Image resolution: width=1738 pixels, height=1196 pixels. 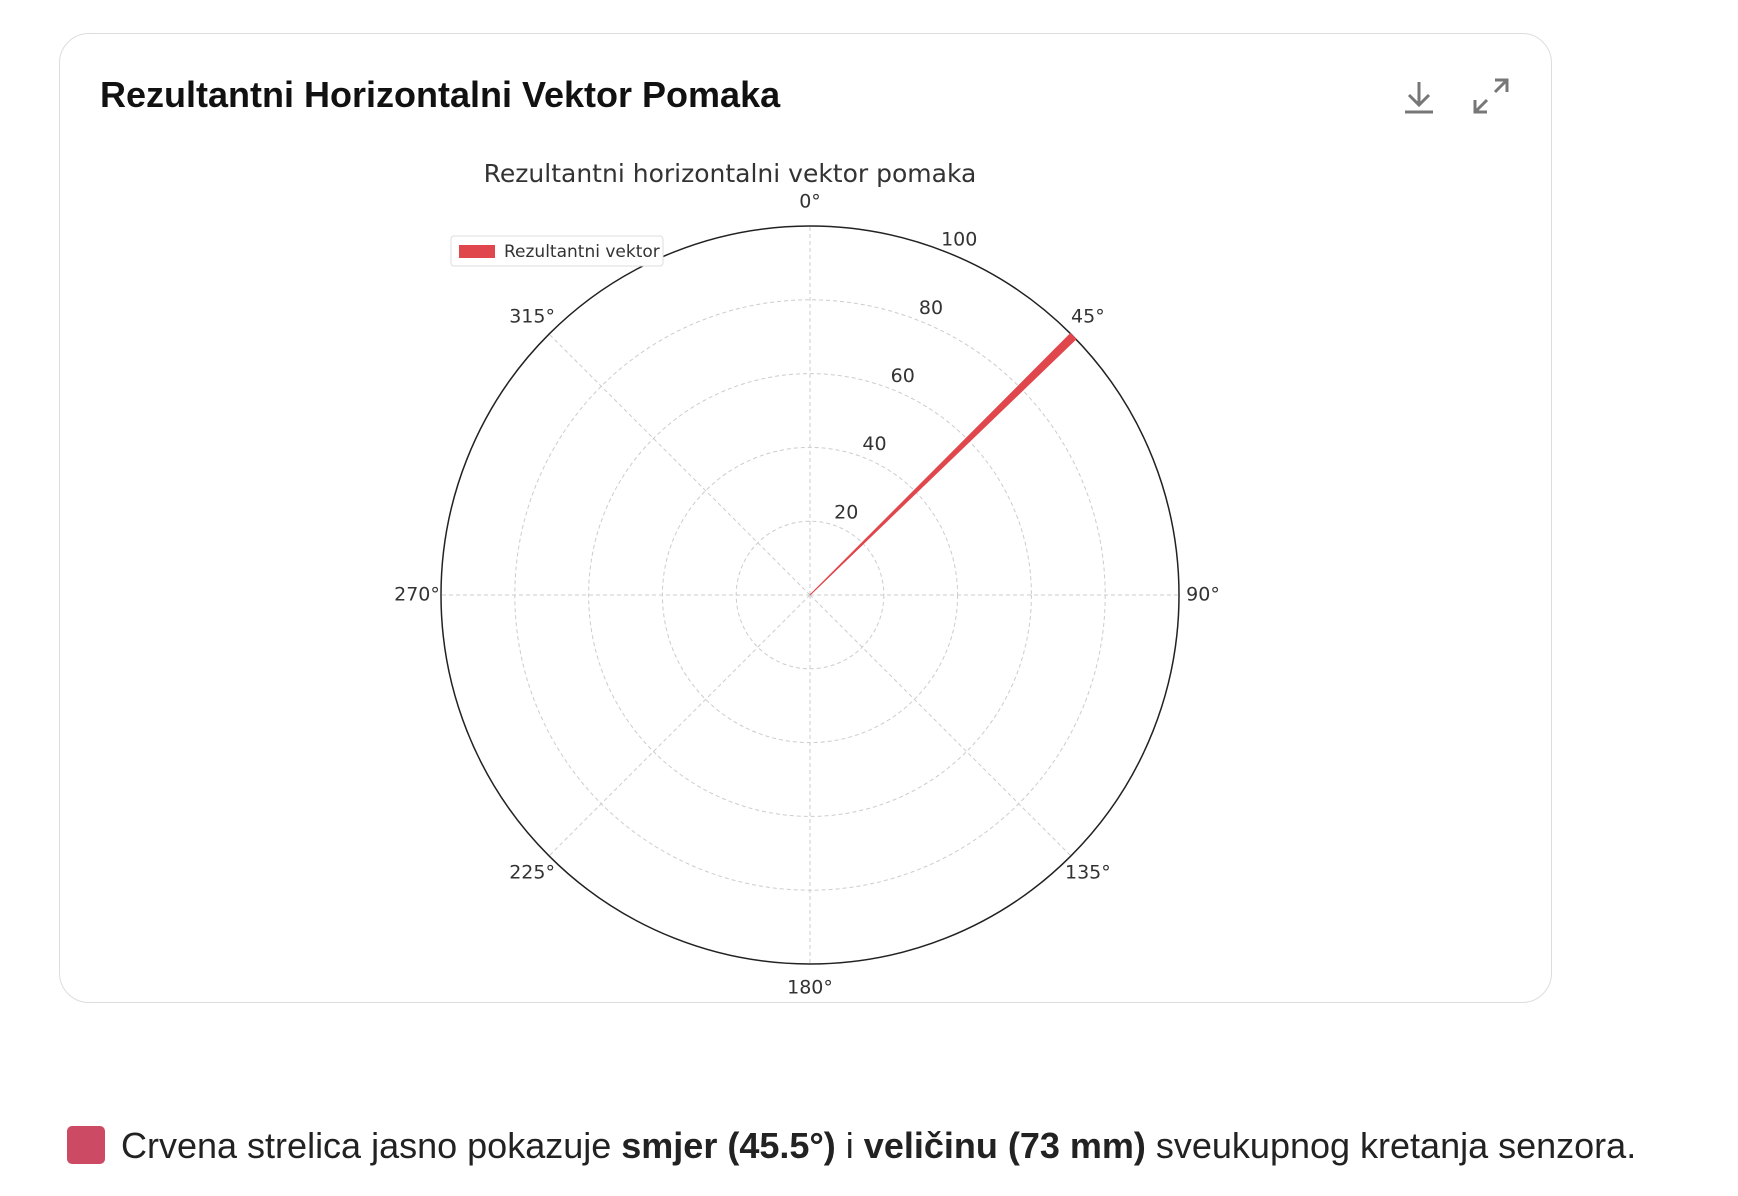 What do you see at coordinates (903, 376) in the screenshot?
I see `r-tick-label: 60` at bounding box center [903, 376].